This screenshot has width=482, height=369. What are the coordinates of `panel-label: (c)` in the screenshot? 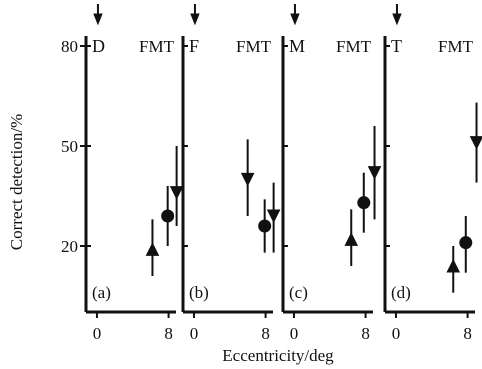 It's located at (298, 292).